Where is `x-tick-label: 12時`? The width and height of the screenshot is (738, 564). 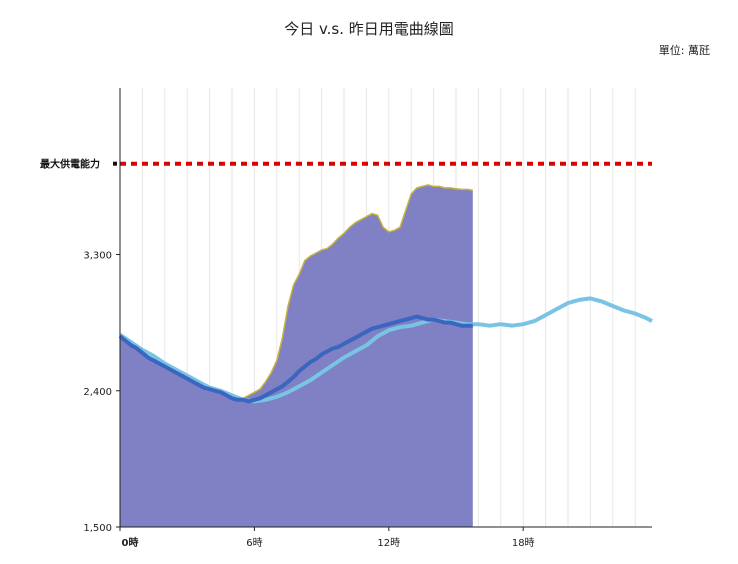
x-tick-label: 12時 is located at coordinates (388, 543).